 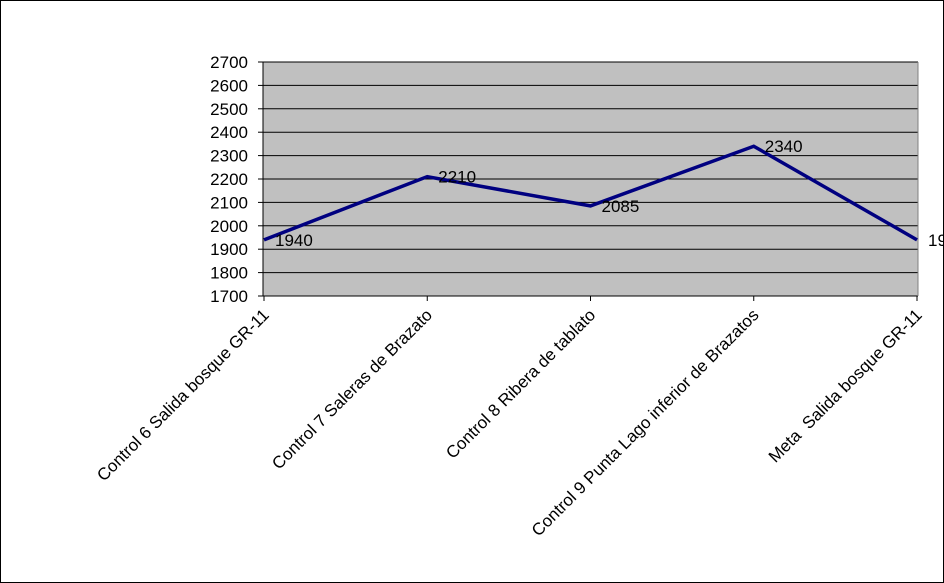 I want to click on data-line, so click(x=590, y=193).